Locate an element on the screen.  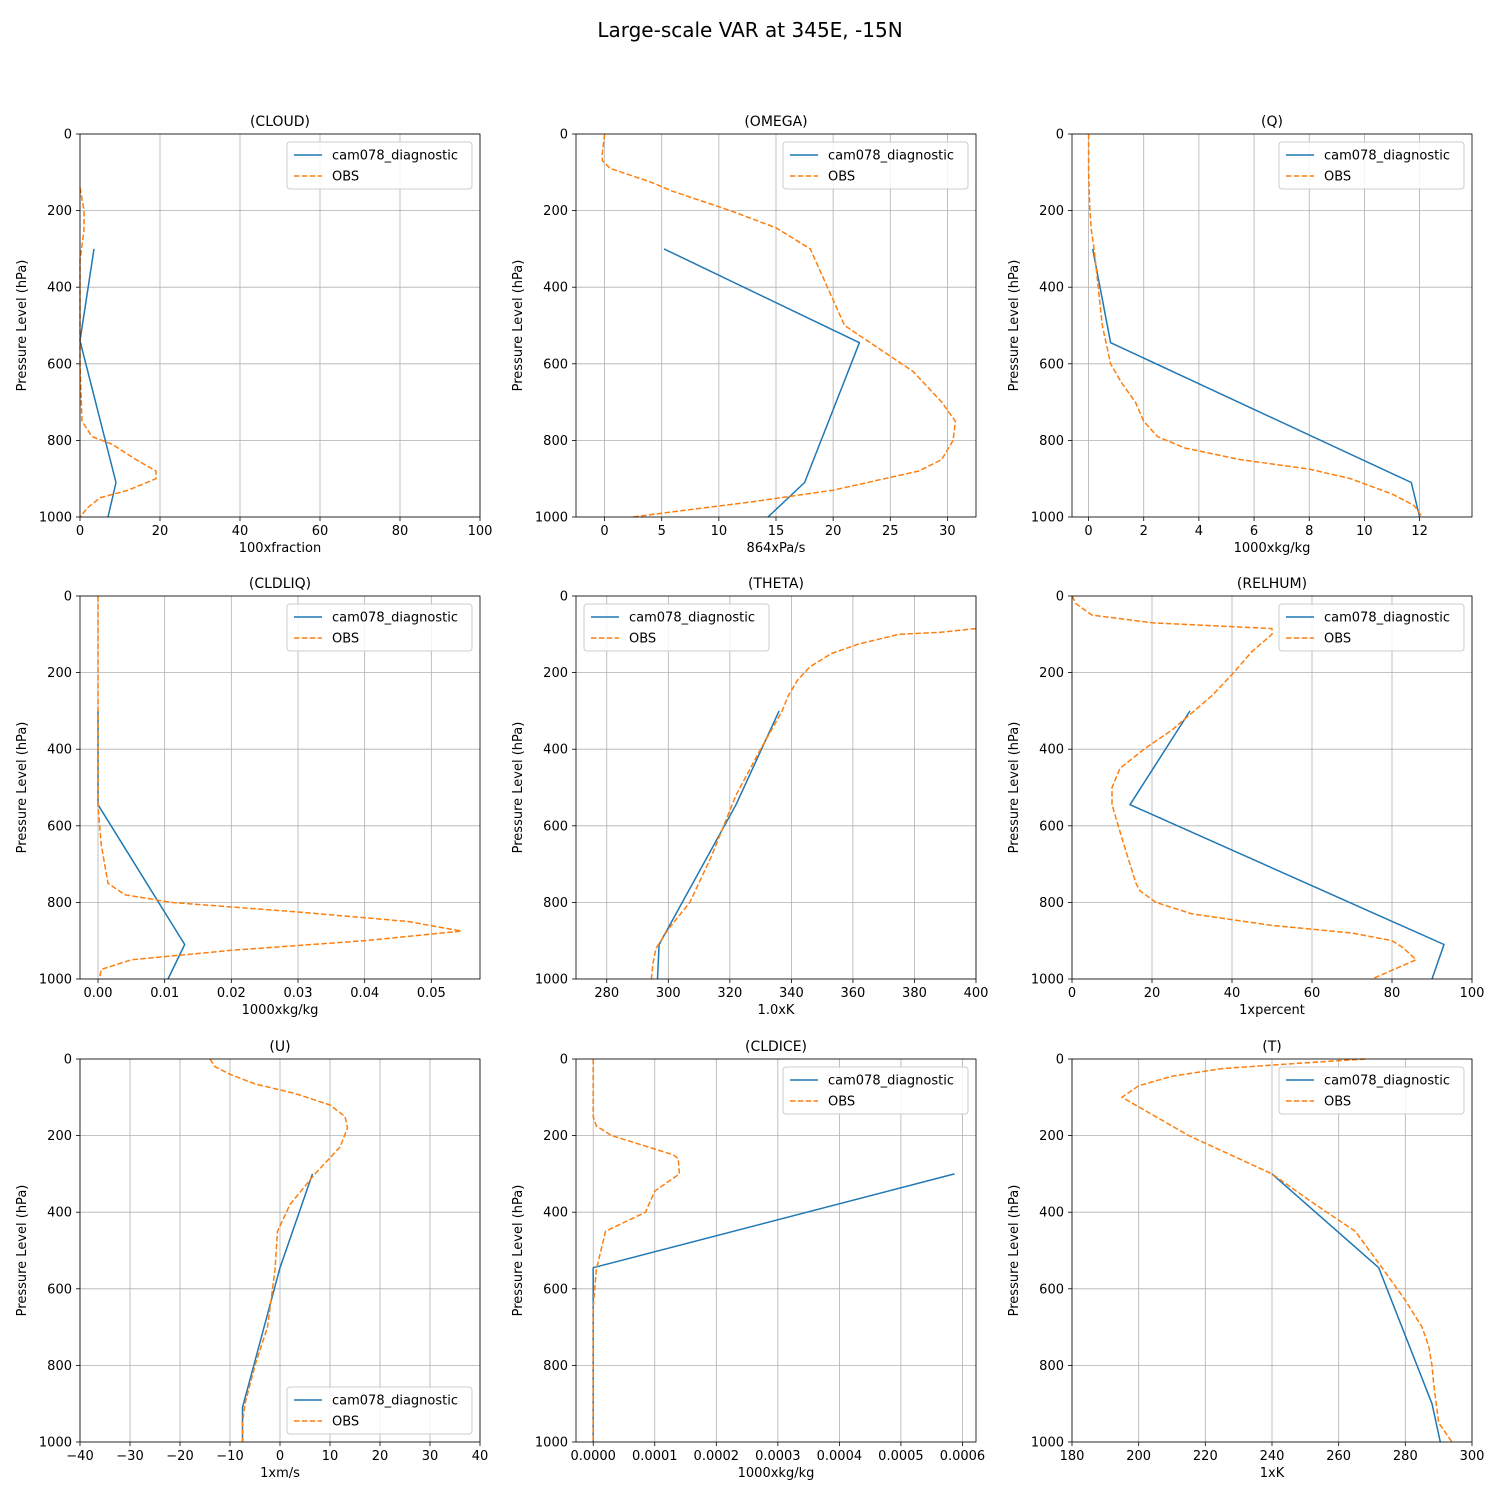
x-tick-label: −30 is located at coordinates (129, 1456).